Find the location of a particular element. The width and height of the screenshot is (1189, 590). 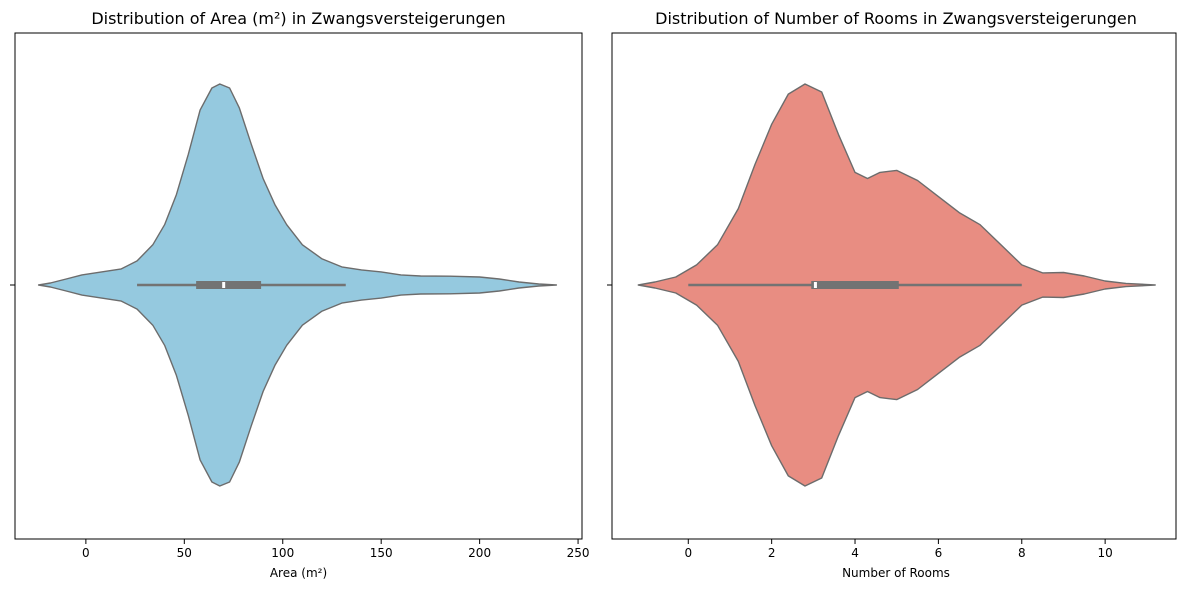

rooms-x-tick-label: 10 is located at coordinates (1104, 553).